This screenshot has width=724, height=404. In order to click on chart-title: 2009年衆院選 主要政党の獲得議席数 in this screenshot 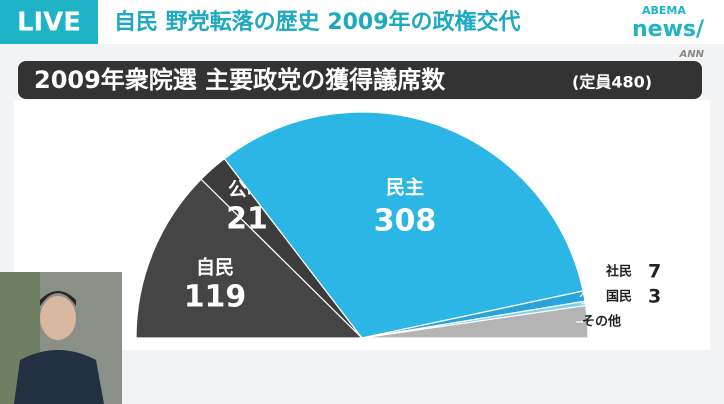, I will do `click(240, 80)`.